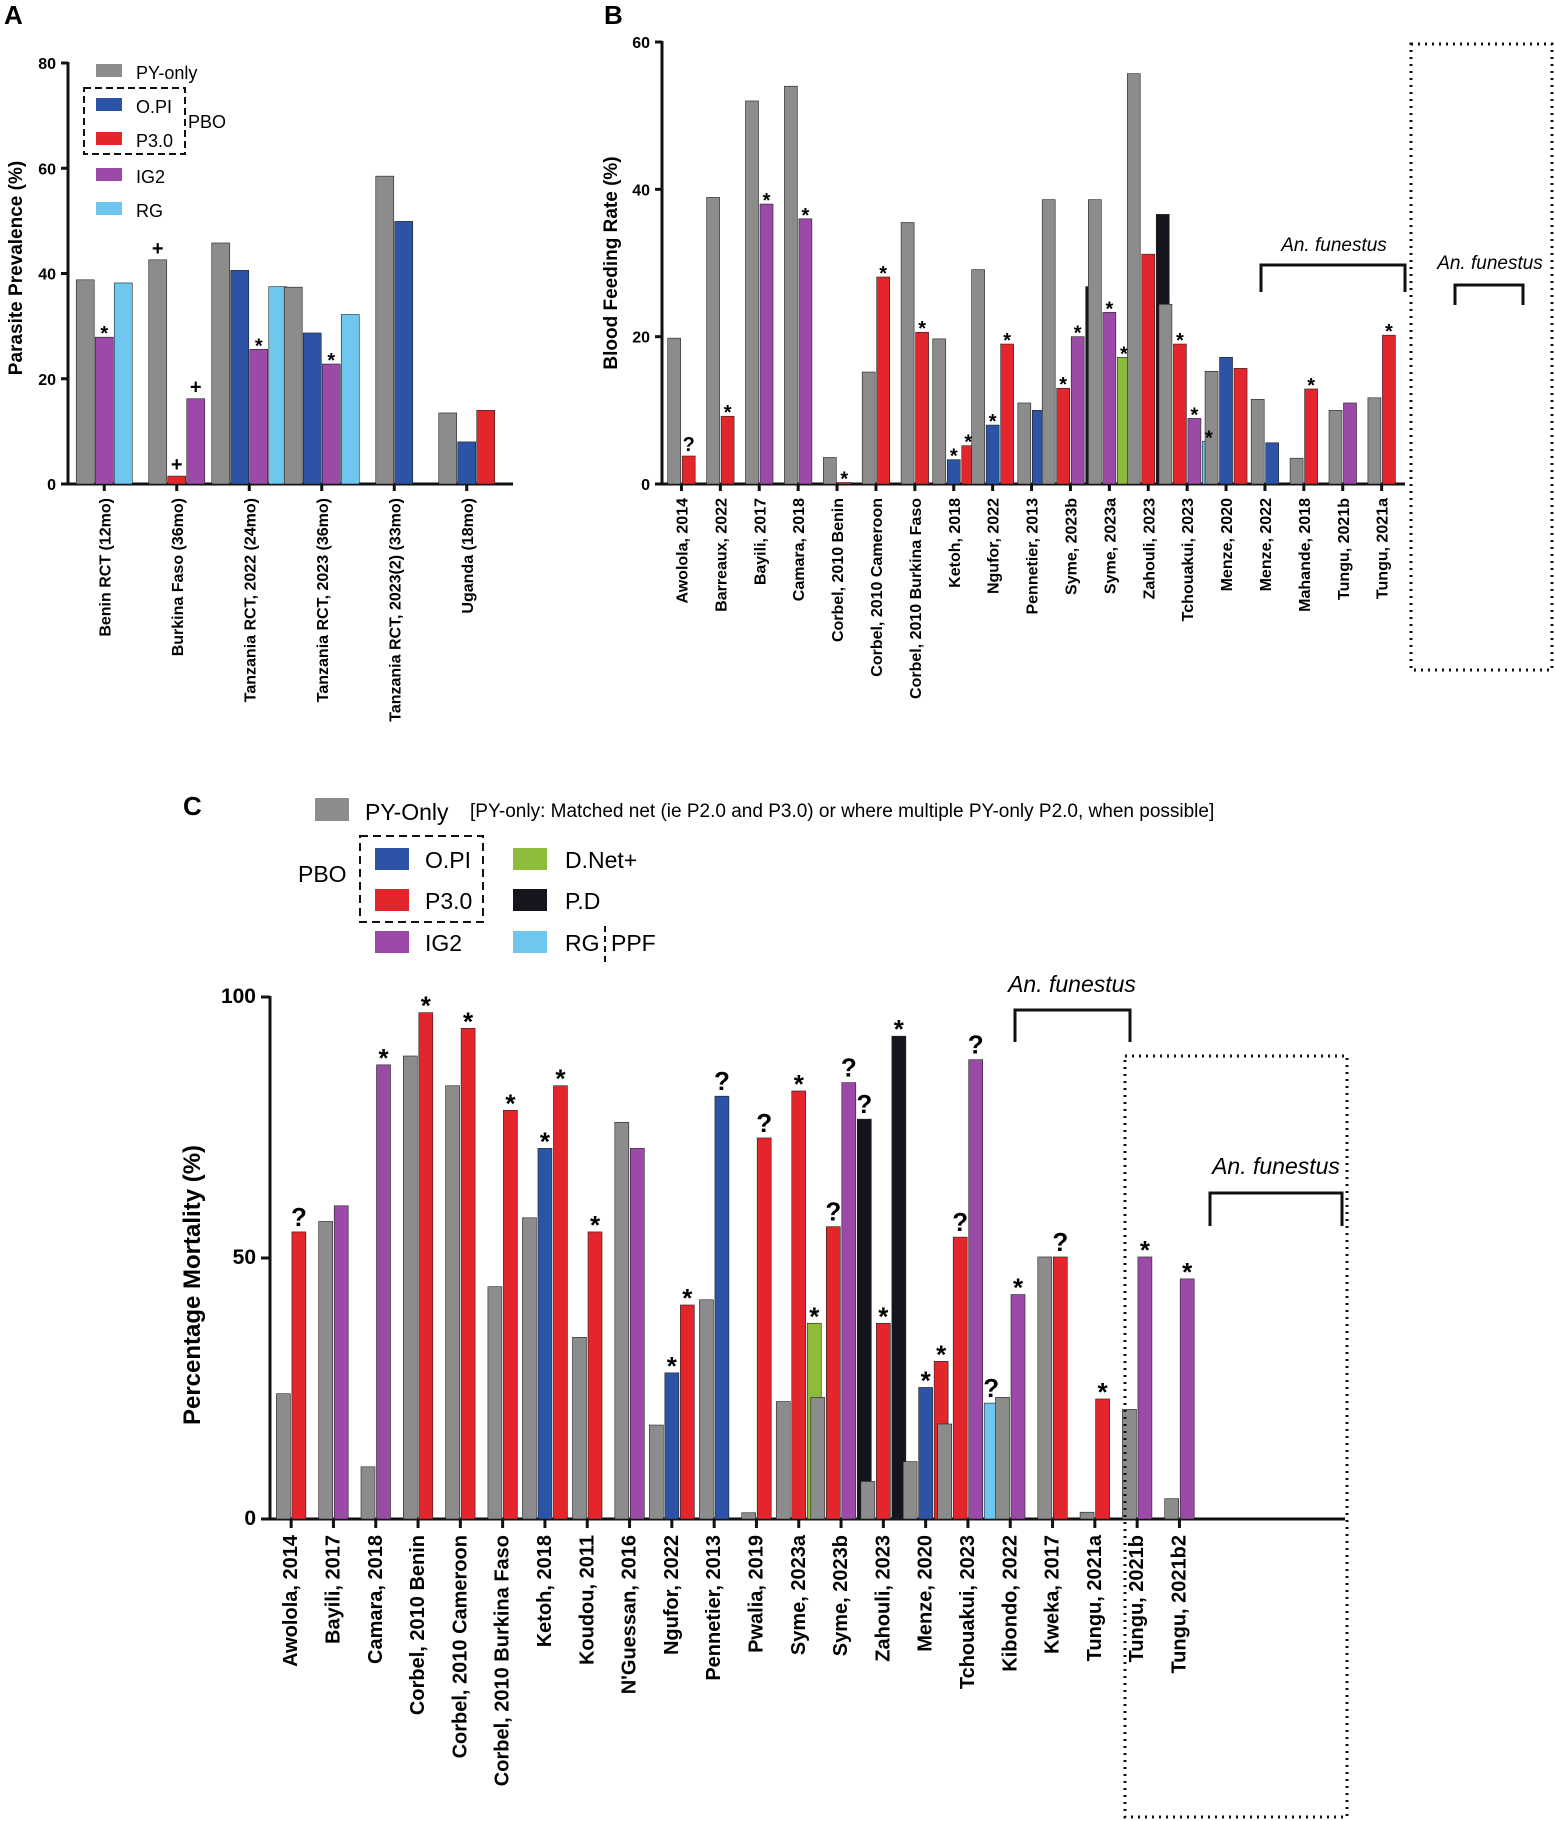 This screenshot has height=1821, width=1555. I want to click on legend-a-p30: P3.0, so click(154, 141).